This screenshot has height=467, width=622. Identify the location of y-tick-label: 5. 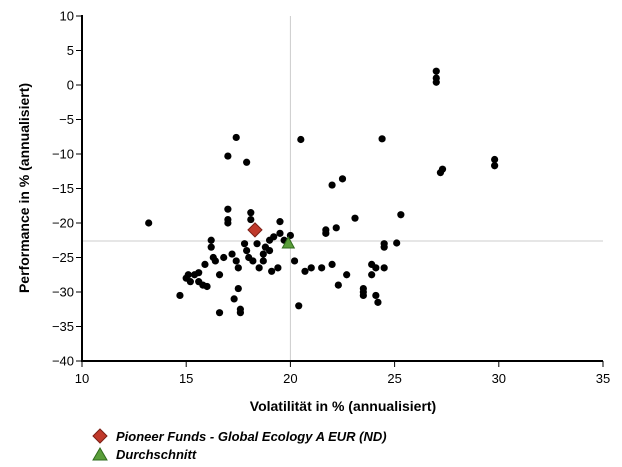
(70, 50).